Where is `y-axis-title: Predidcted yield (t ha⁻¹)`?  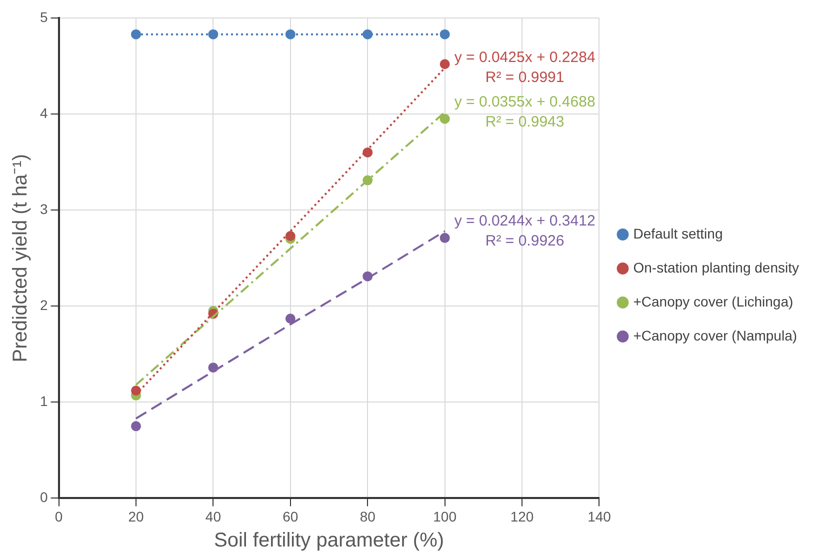 y-axis-title: Predidcted yield (t ha⁻¹) is located at coordinates (21, 258).